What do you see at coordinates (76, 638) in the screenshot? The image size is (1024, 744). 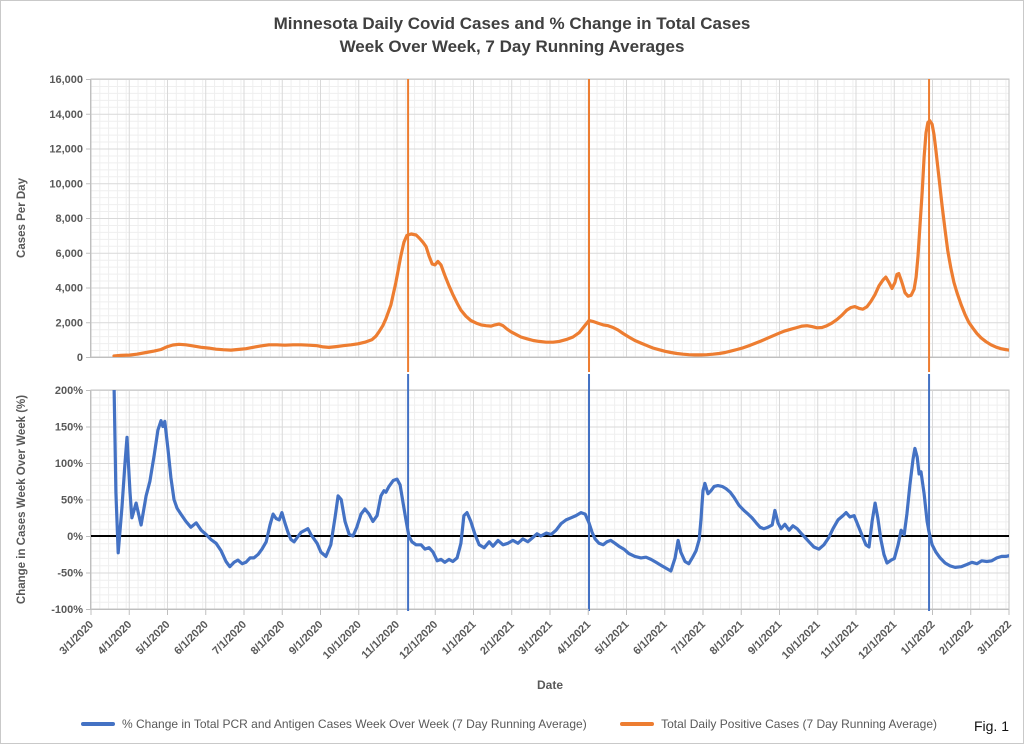 I see `svg-text: 3/1/2020` at bounding box center [76, 638].